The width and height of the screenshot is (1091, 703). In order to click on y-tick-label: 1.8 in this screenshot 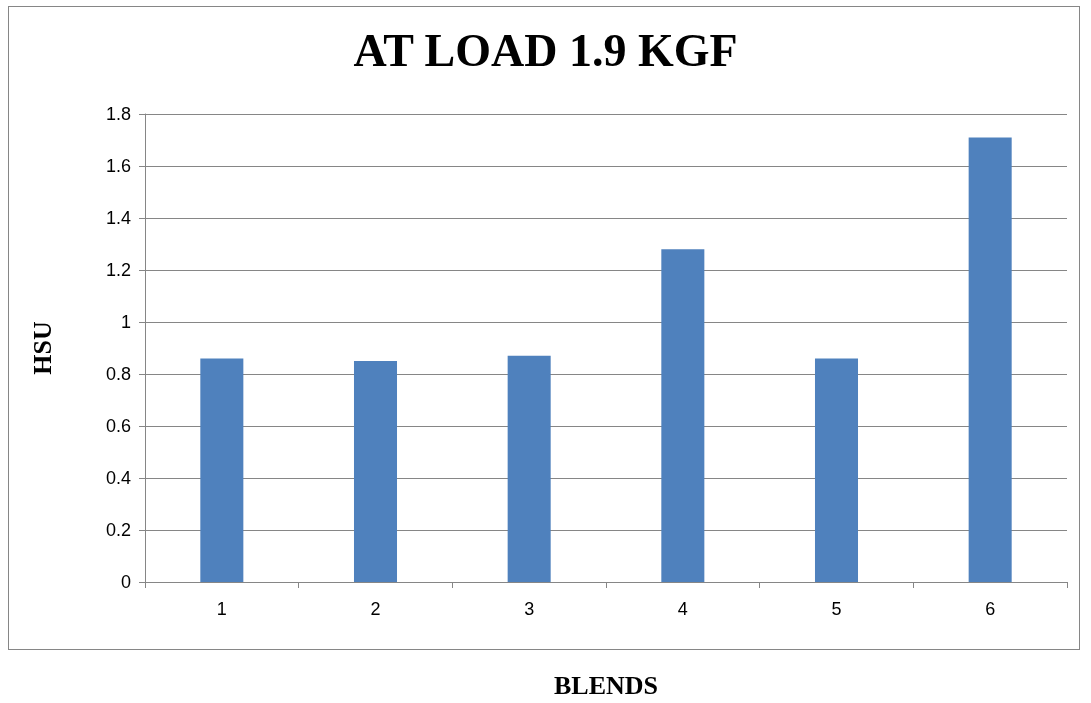, I will do `click(118, 114)`.